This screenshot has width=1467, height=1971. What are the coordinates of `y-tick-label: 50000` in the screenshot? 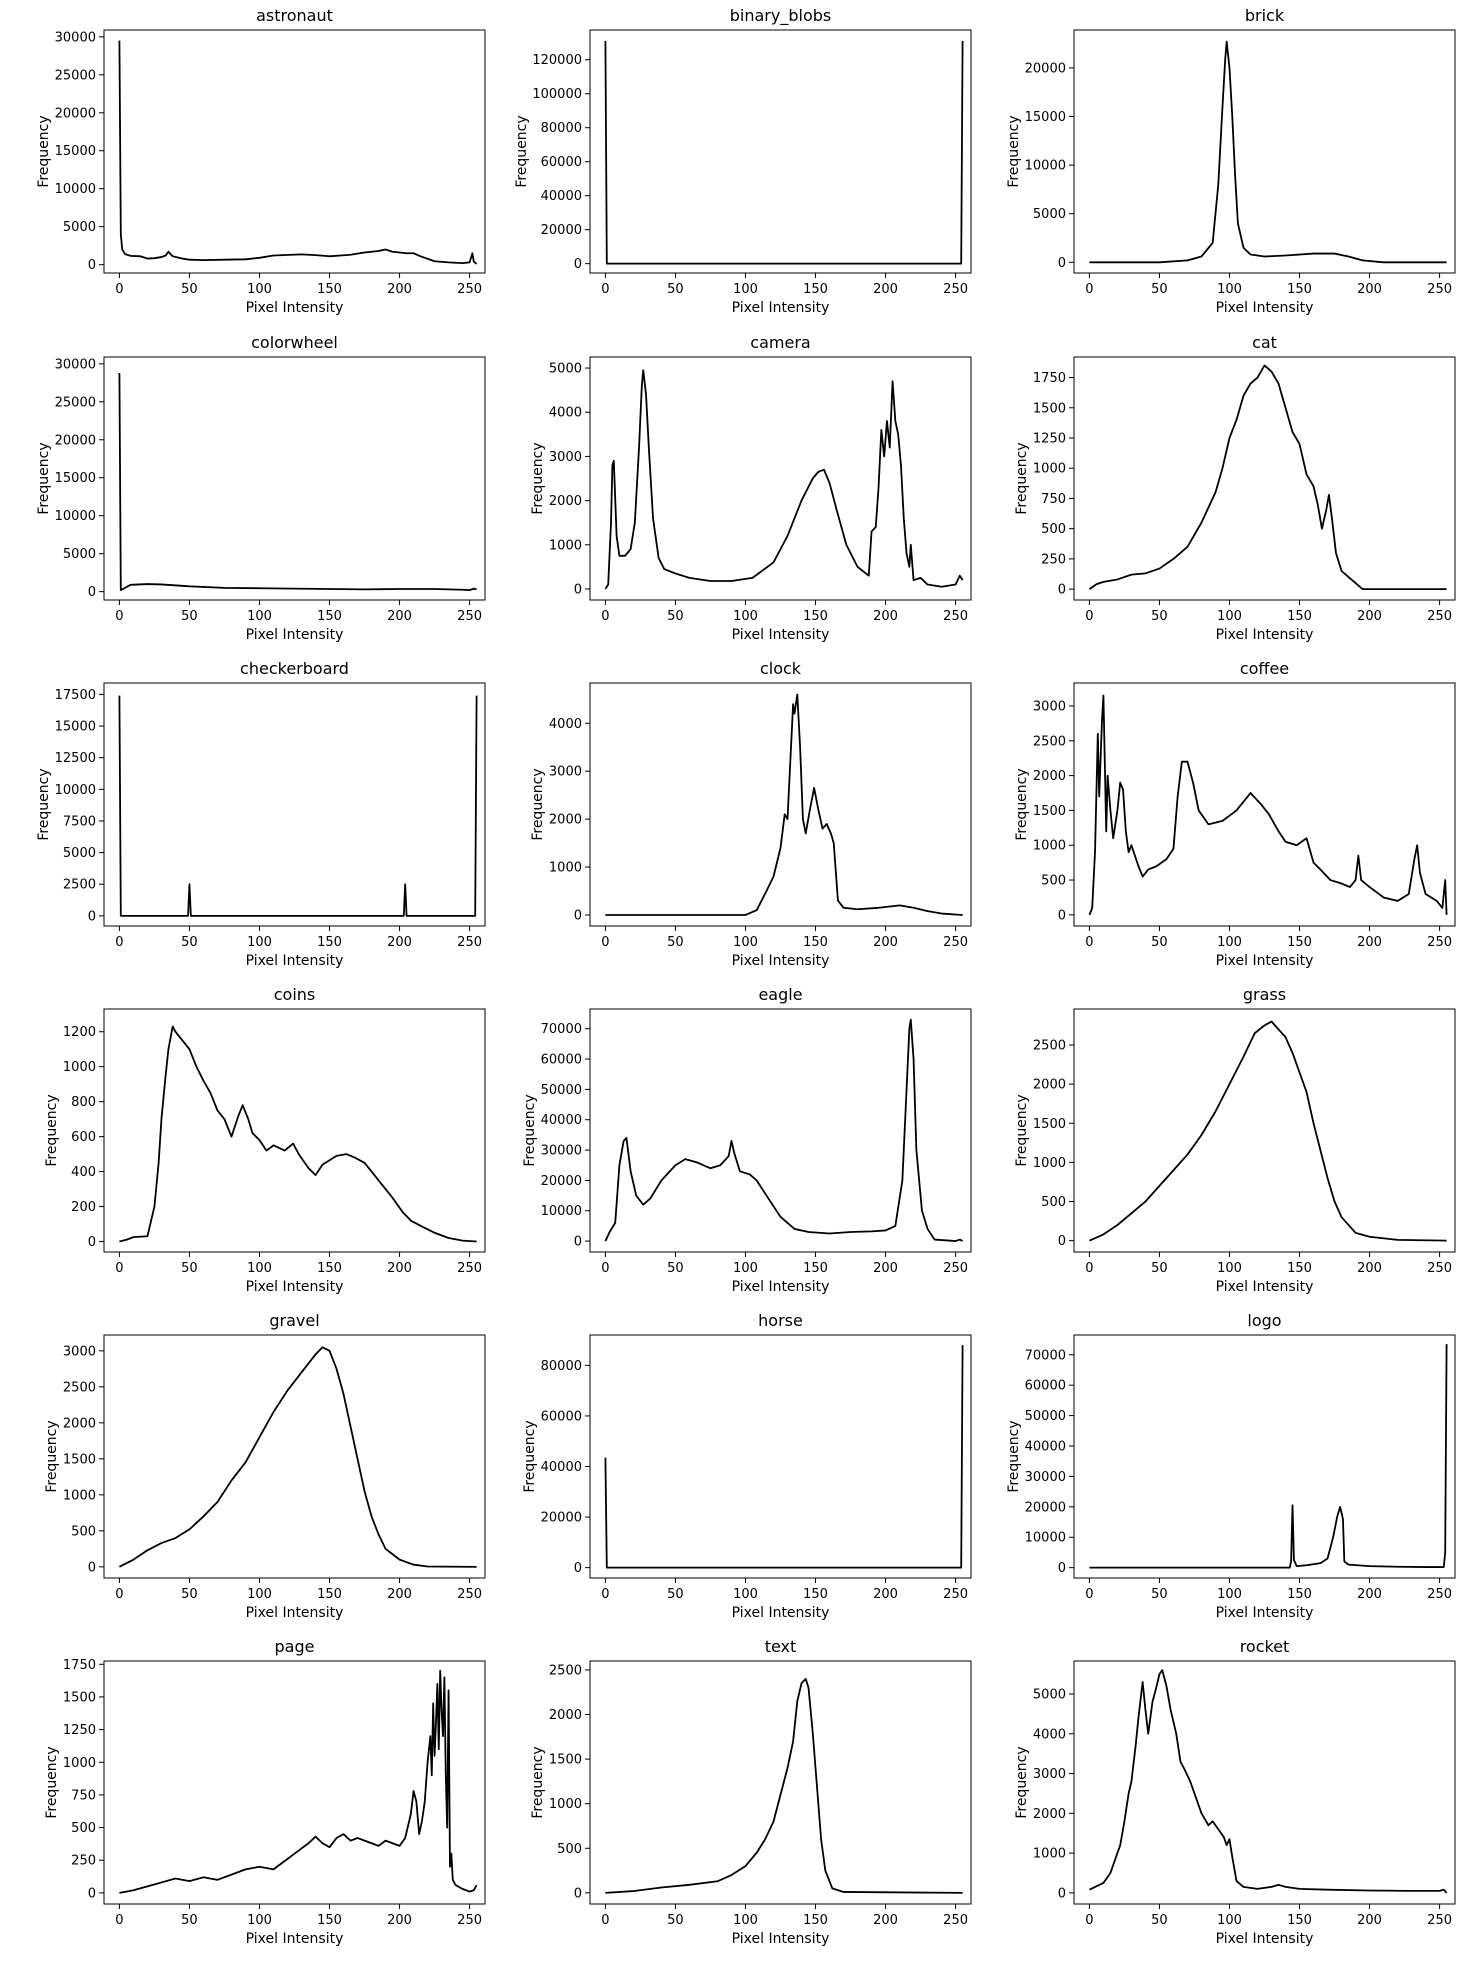 It's located at (561, 1090).